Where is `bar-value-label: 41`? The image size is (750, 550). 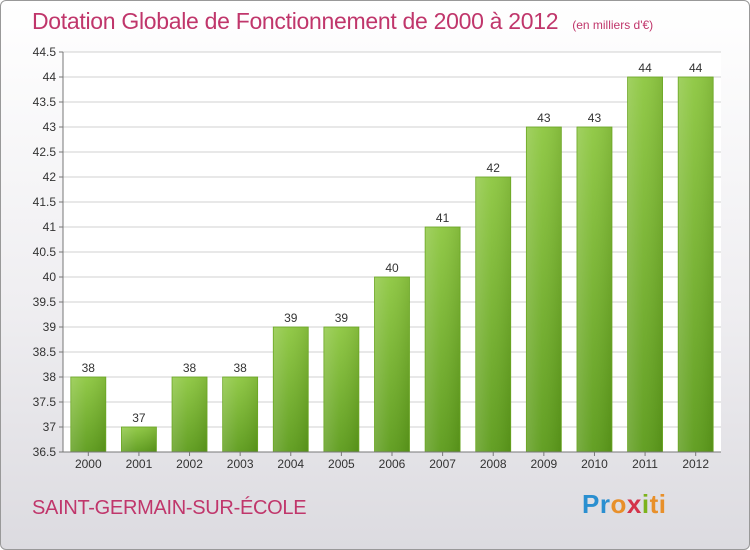
bar-value-label: 41 is located at coordinates (443, 218).